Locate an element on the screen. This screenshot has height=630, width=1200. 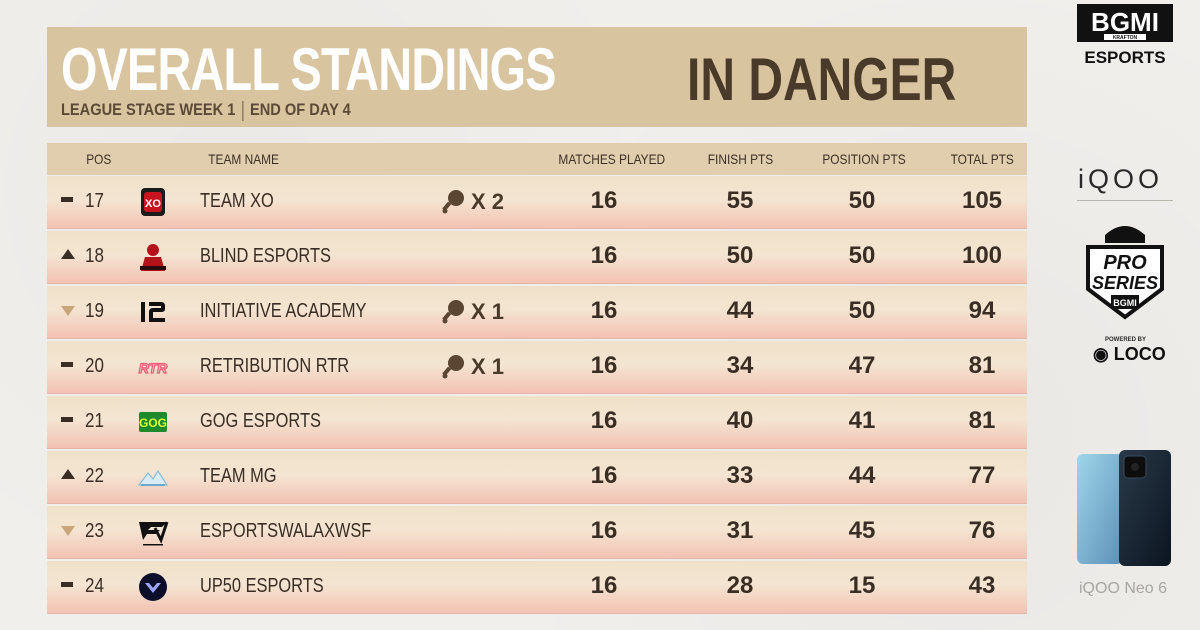
team-name: RETRIBUTION RTR is located at coordinates (275, 366).